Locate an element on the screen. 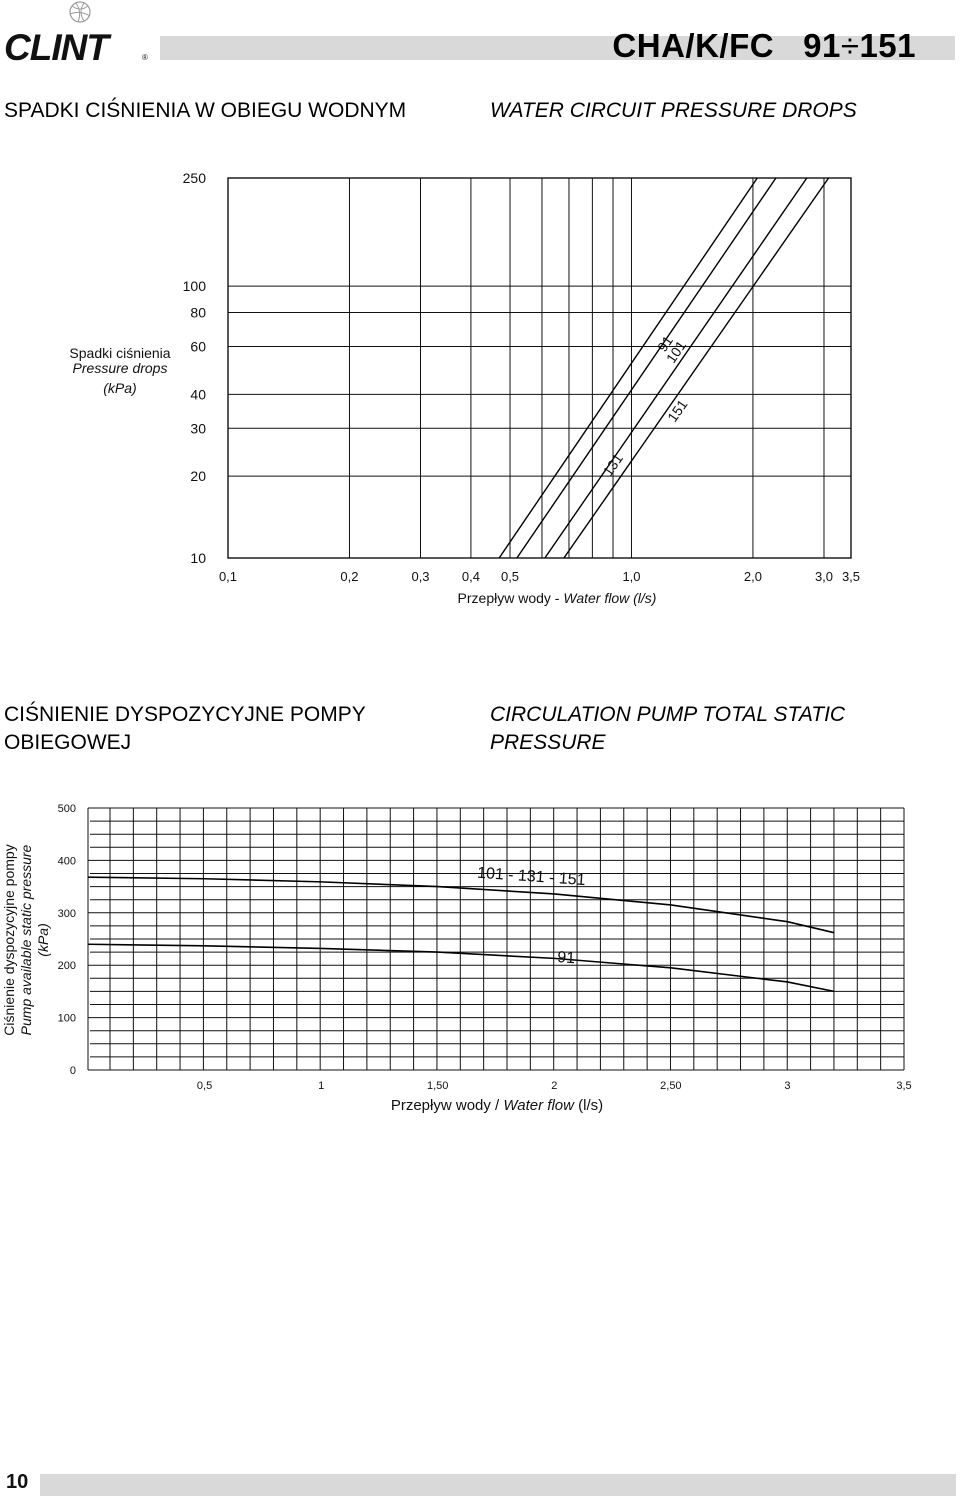 This screenshot has width=960, height=1497. x-tick-label: 2,0 is located at coordinates (753, 576).